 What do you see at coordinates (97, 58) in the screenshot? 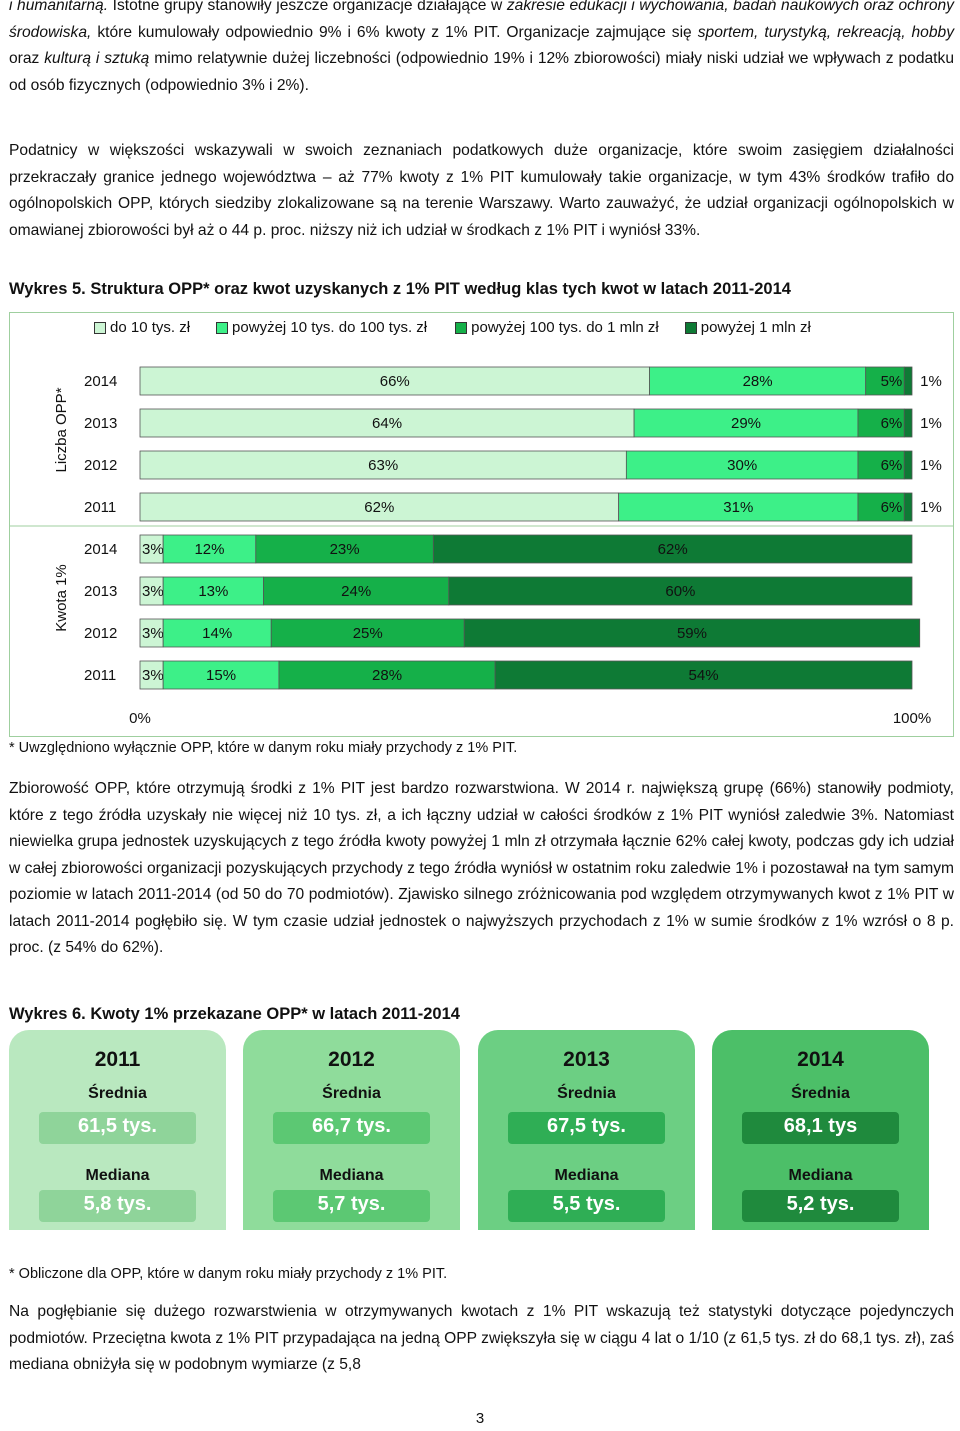
I see `italic-text: kulturą i sztuką` at bounding box center [97, 58].